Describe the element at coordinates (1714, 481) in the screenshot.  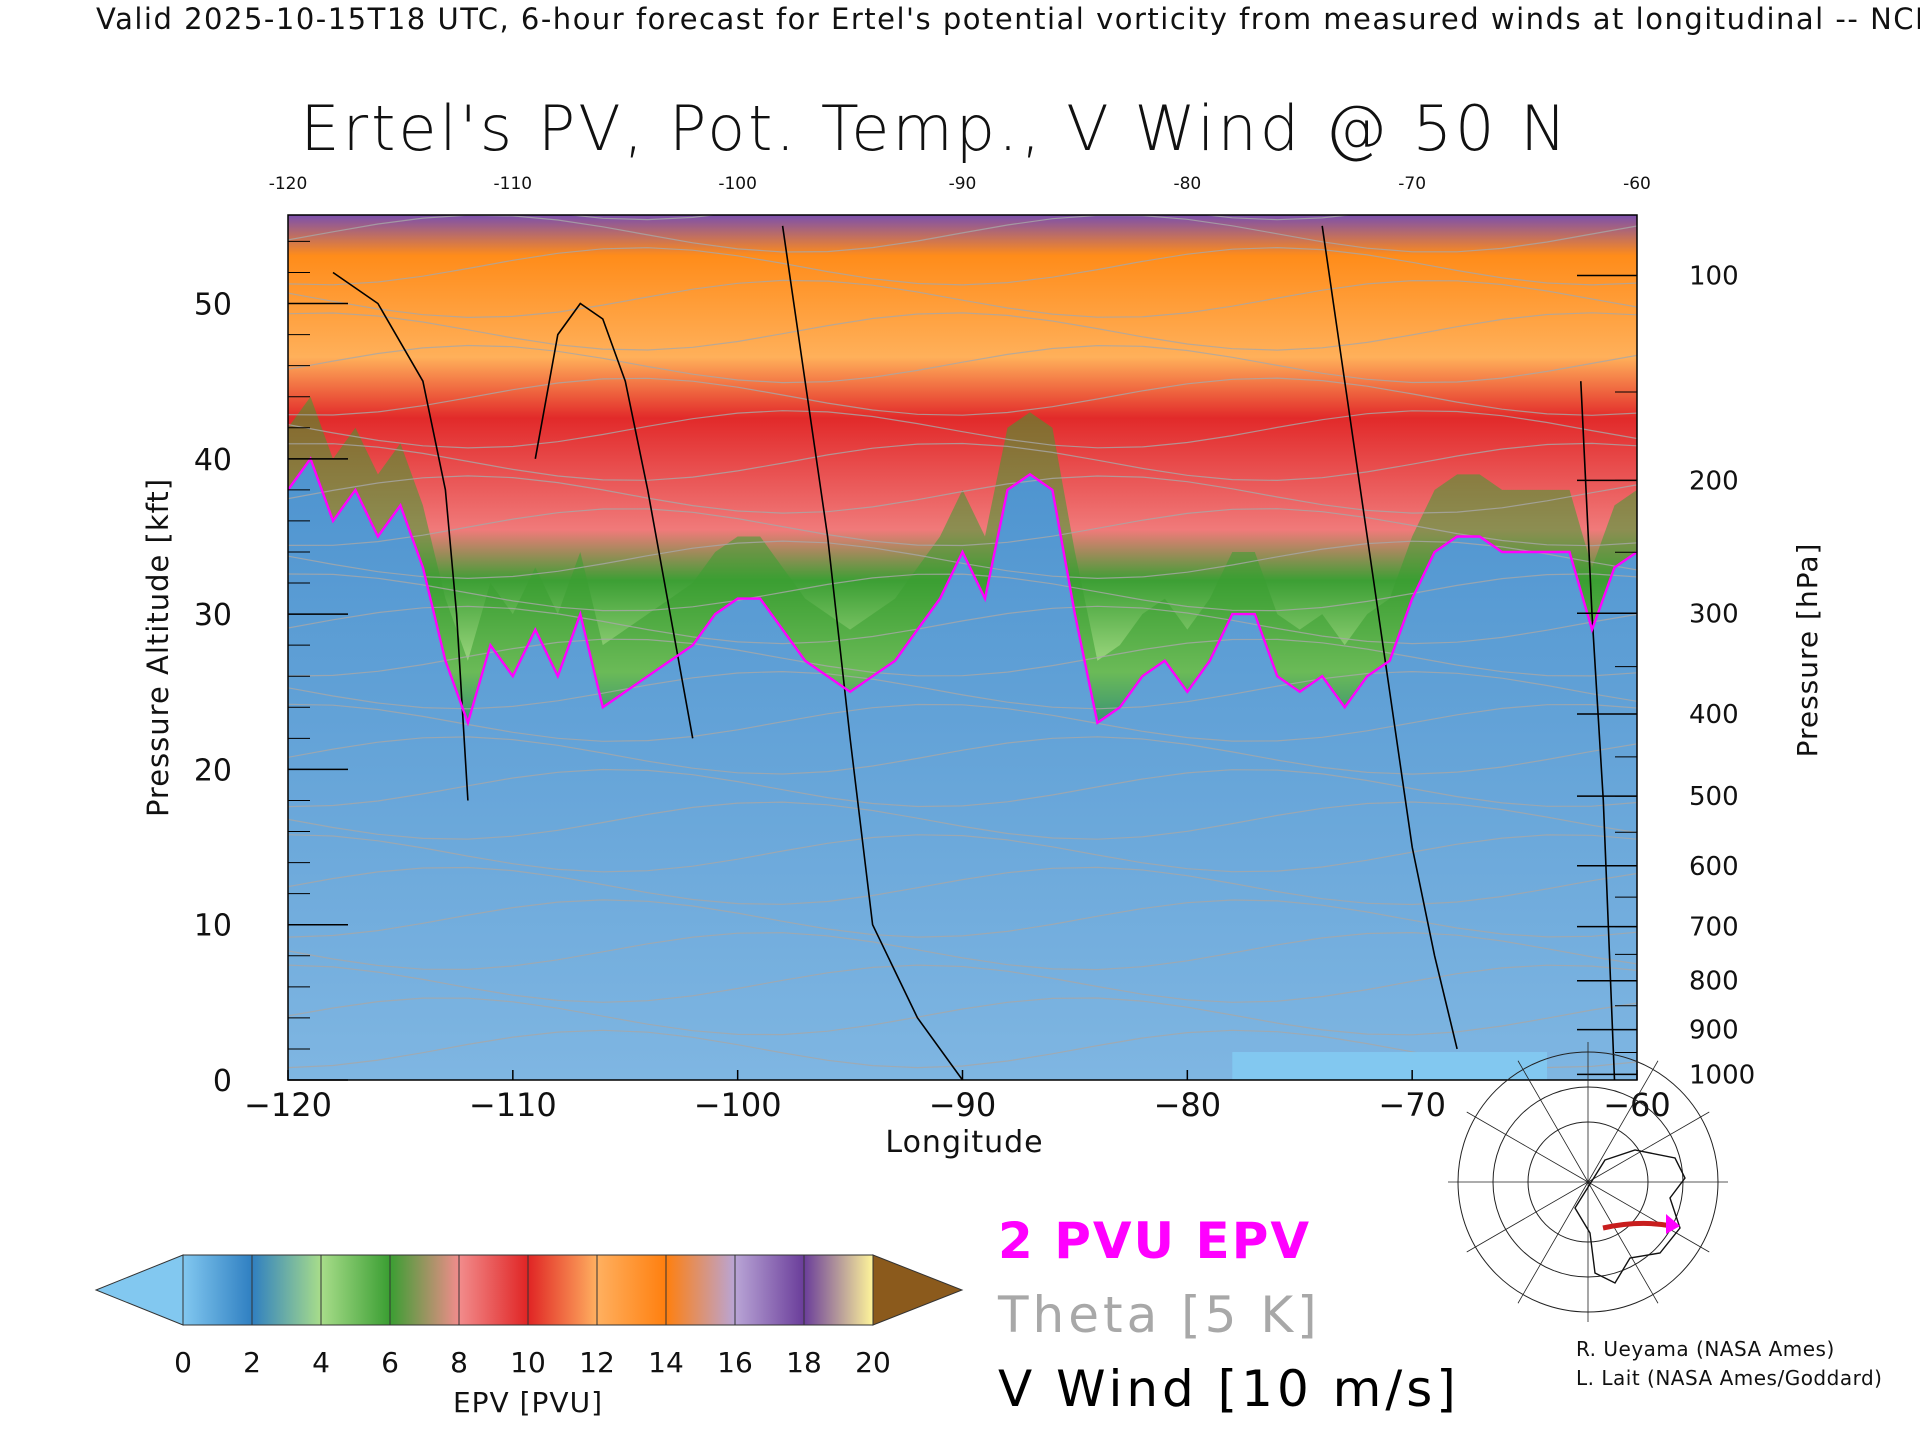
I see `pressure-tick-label: 200` at that location.